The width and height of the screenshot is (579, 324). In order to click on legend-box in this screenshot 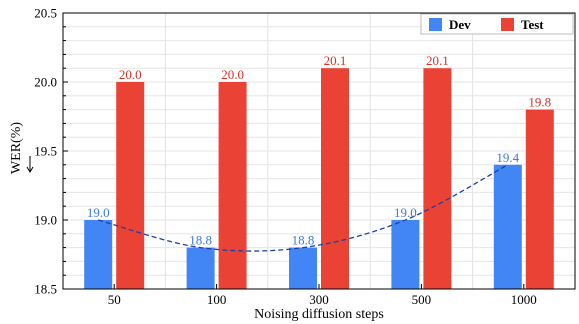, I will do `click(497, 24)`.